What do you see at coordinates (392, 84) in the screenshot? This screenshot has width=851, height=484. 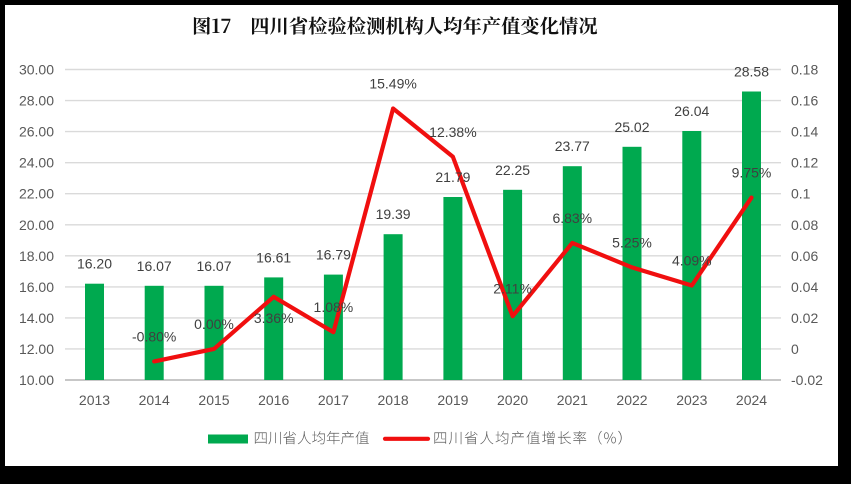 I see `svg-text: 15.49%` at bounding box center [392, 84].